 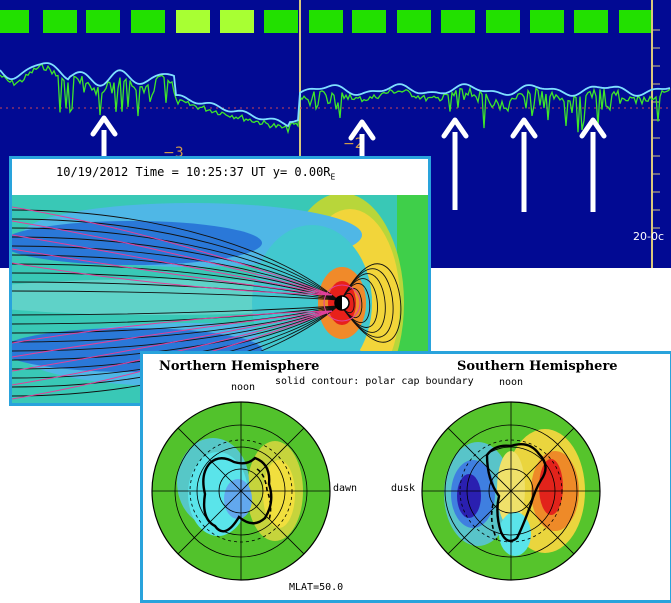 I want to click on mhd-title-text: 10/19/2012 Time = 10:25:37 UT y= 0.00R, so click(x=193, y=172).